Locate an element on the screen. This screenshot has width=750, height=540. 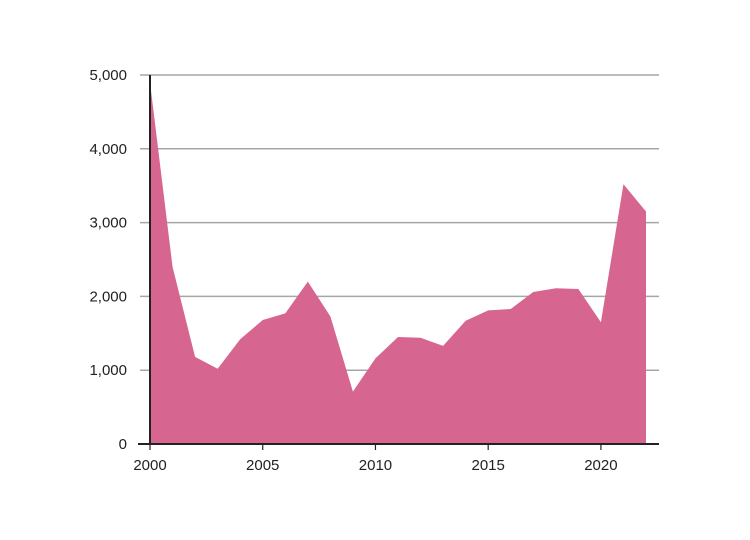
y-tick-label: 4,000 is located at coordinates (108, 149).